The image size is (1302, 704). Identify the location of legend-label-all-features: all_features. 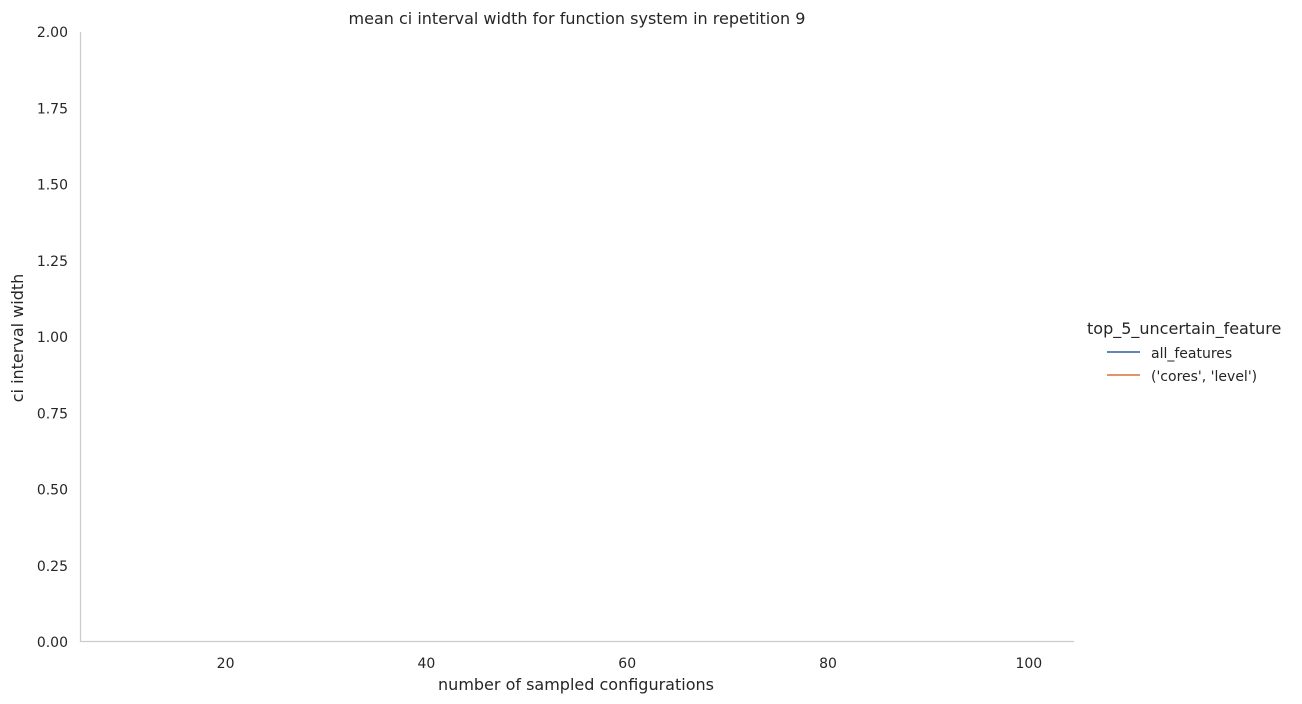
(1191, 354).